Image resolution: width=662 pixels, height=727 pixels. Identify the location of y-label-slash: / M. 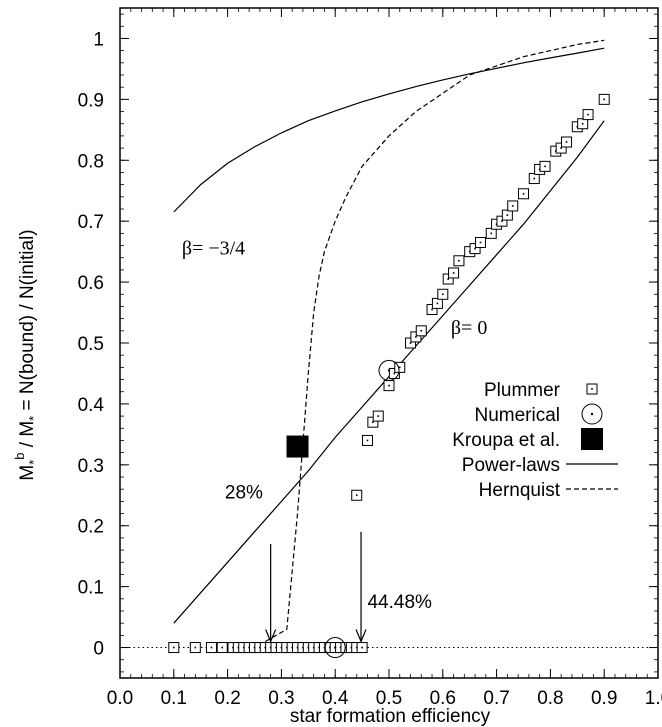
(27, 437).